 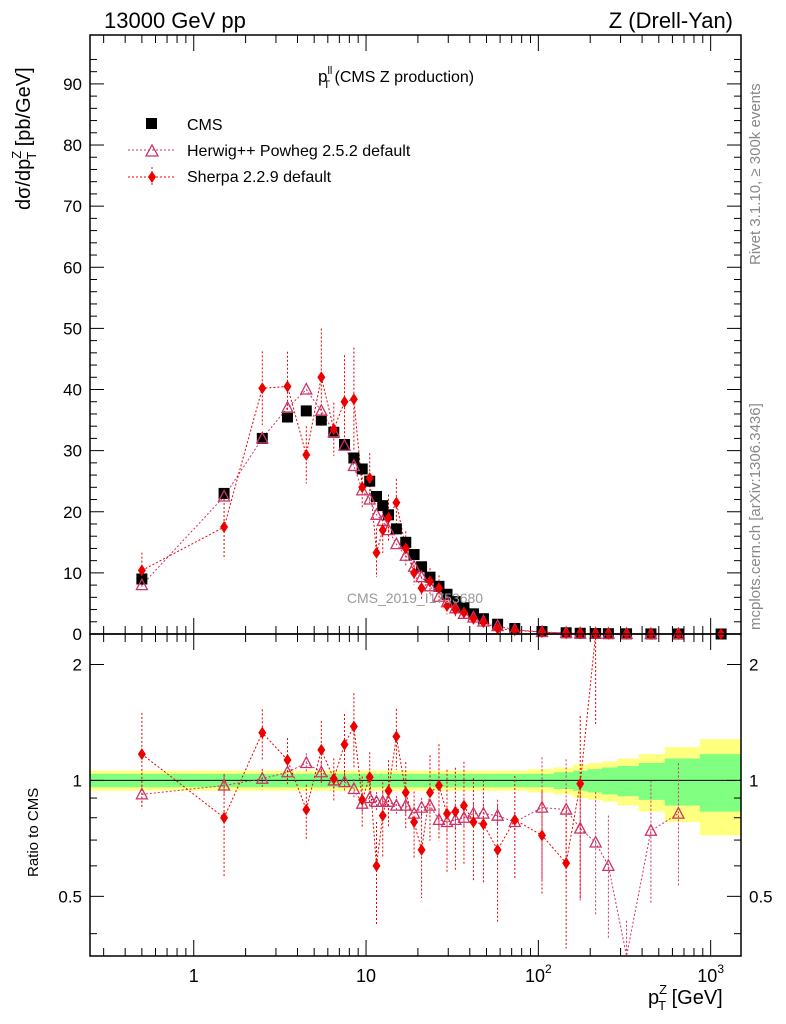 I want to click on lower-y-tick-label: 0.5, so click(x=70, y=896).